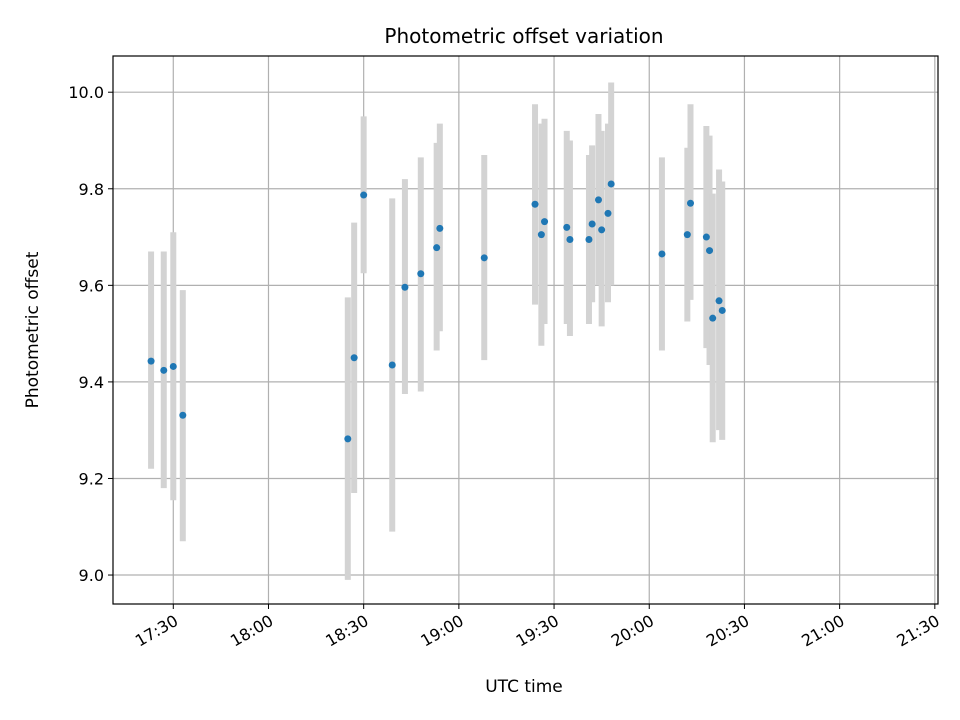 This screenshot has width=960, height=720. I want to click on y-tick-label: 9.2, so click(91, 478).